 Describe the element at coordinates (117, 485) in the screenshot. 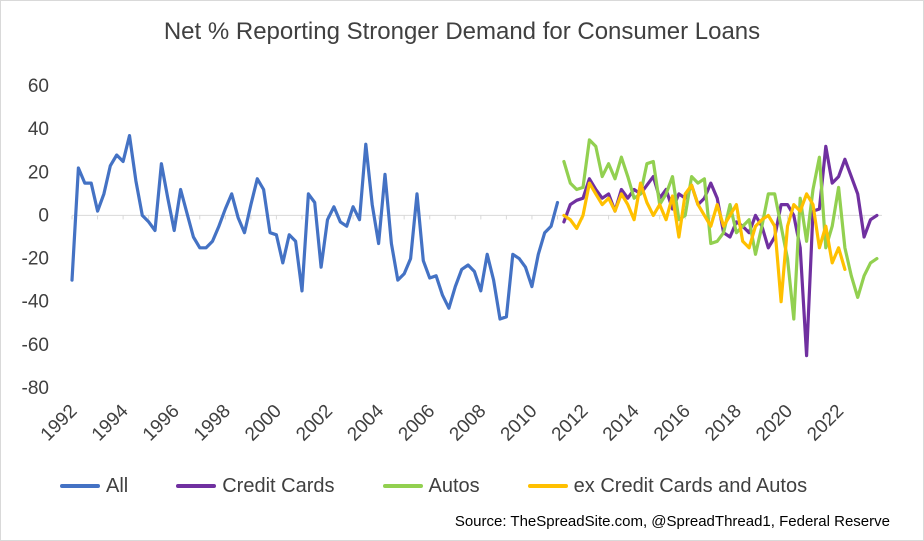

I see `legend-label: All` at that location.